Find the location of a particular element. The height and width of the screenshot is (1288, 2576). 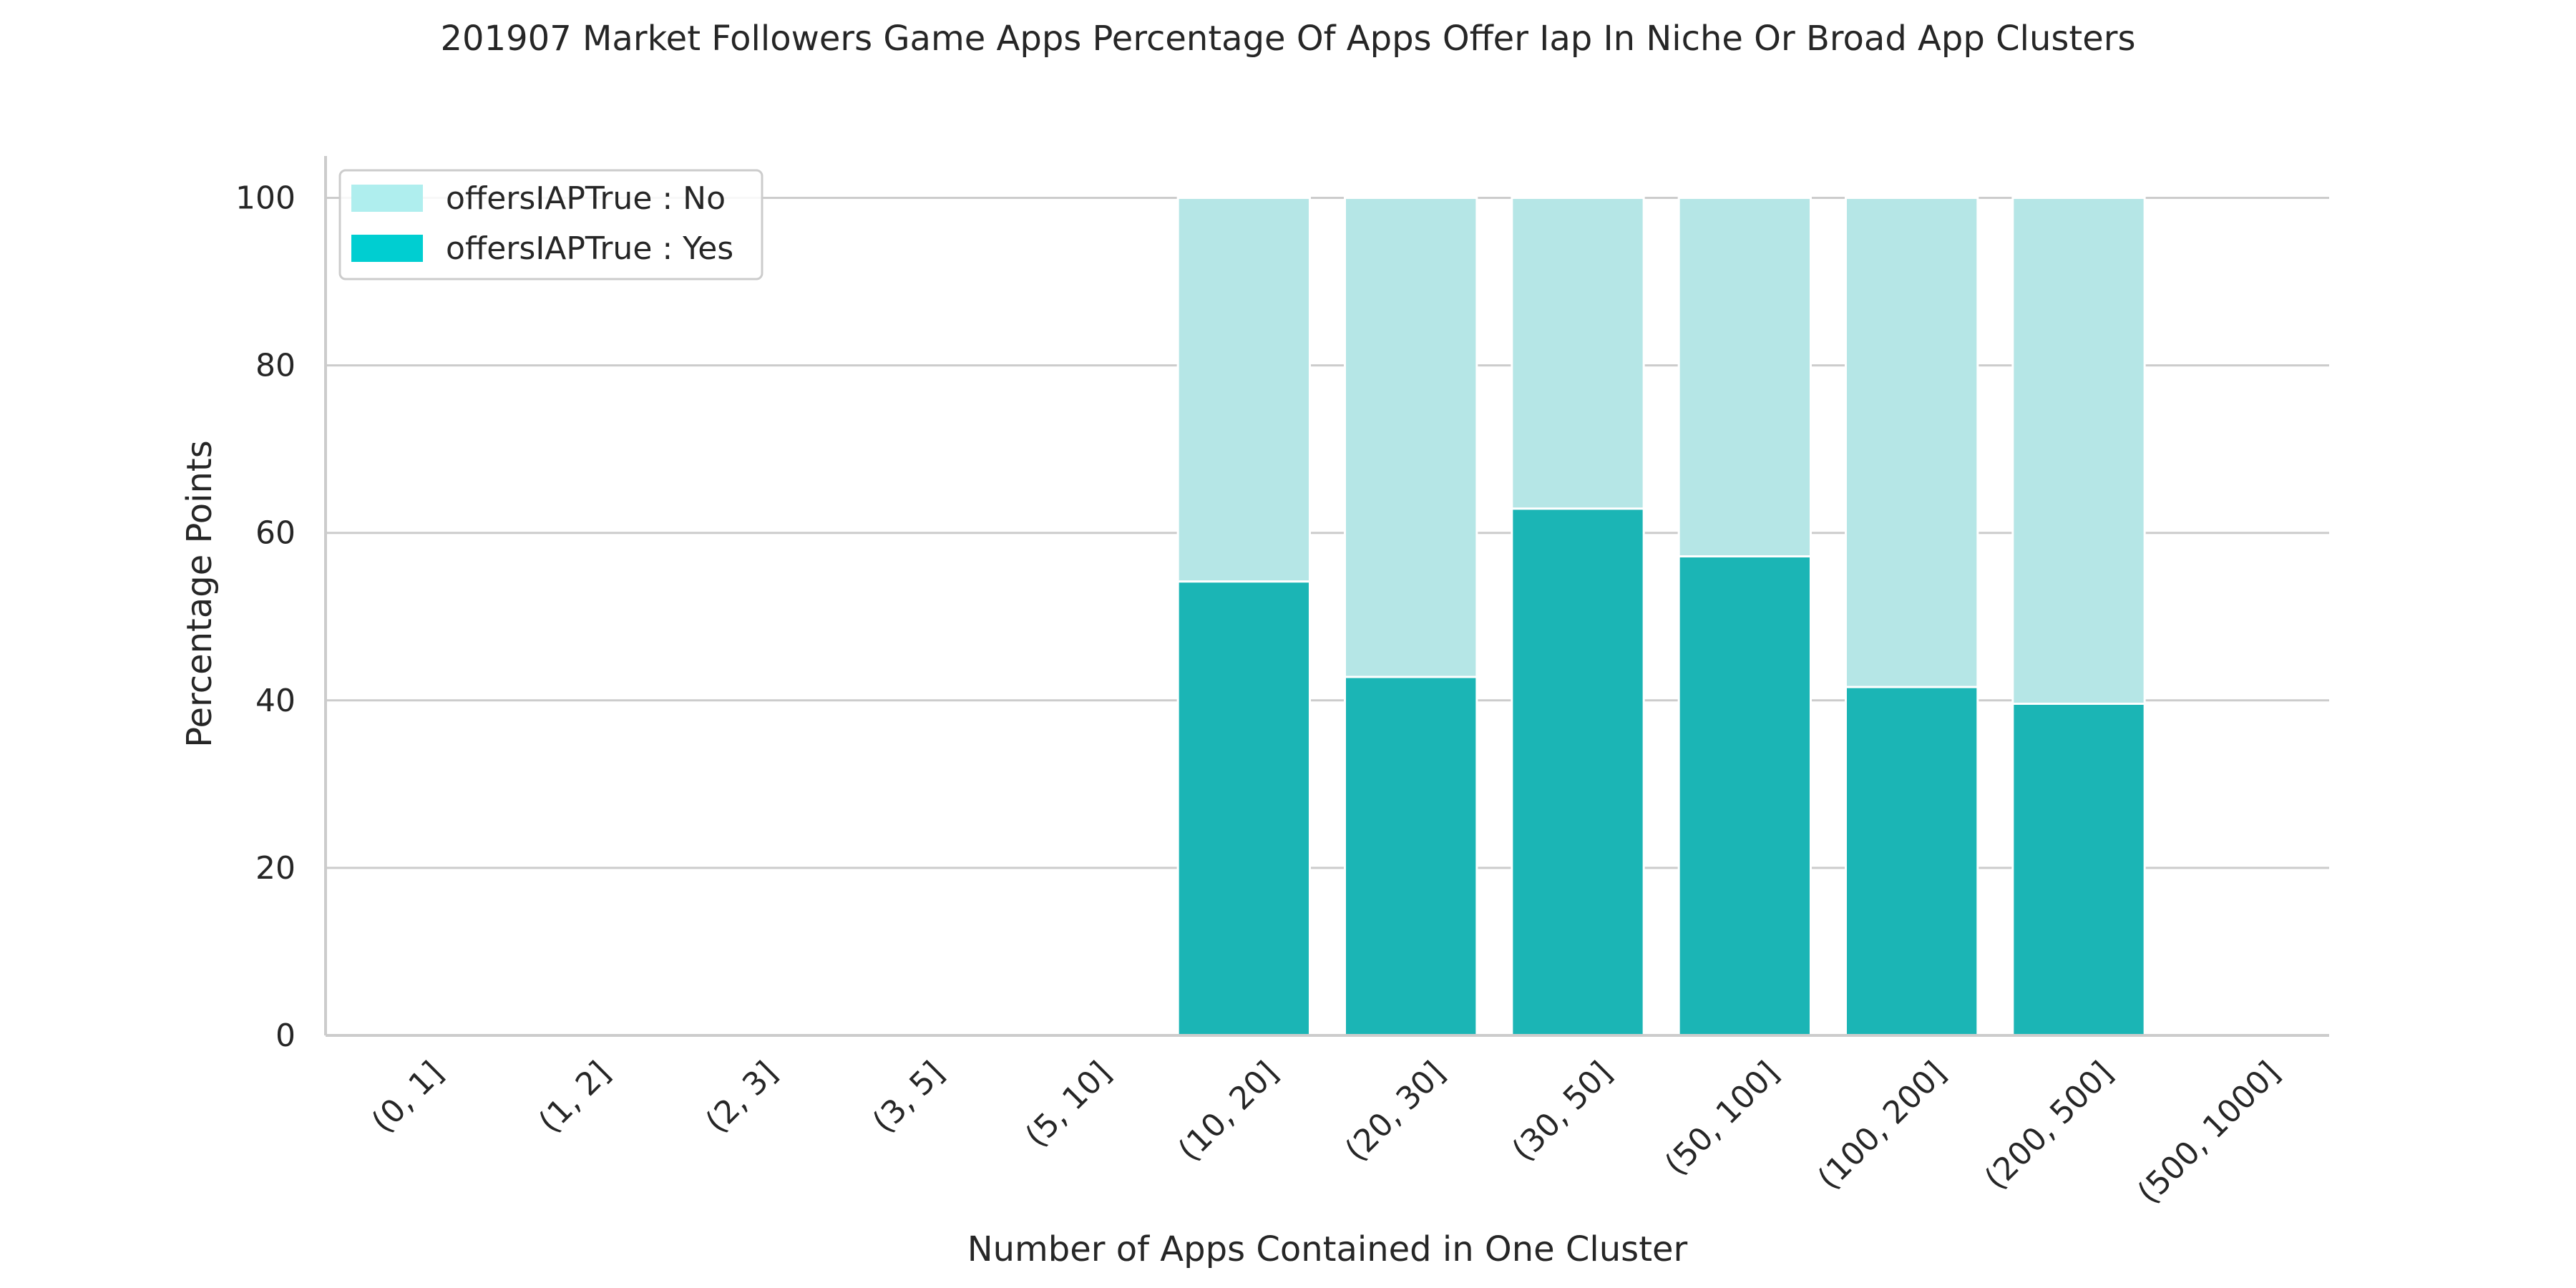

x-tick-label: (30, 50] is located at coordinates (1562, 1112).